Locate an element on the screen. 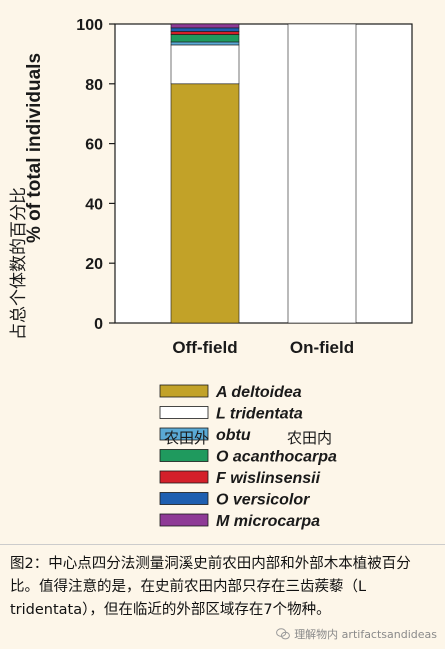 The image size is (445, 649). y-tick-label: 60 is located at coordinates (94, 145).